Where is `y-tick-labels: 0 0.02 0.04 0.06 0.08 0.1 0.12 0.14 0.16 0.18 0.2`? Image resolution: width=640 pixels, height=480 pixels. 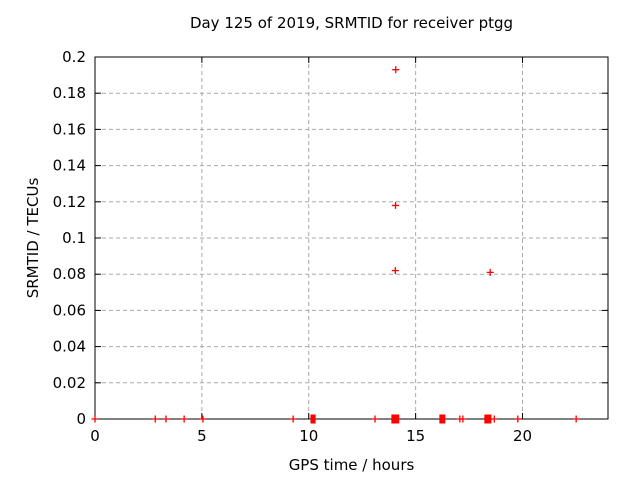
y-tick-labels: 0 0.02 0.04 0.06 0.08 0.1 0.12 0.14 0.16 0.18 0.2 is located at coordinates (69, 238).